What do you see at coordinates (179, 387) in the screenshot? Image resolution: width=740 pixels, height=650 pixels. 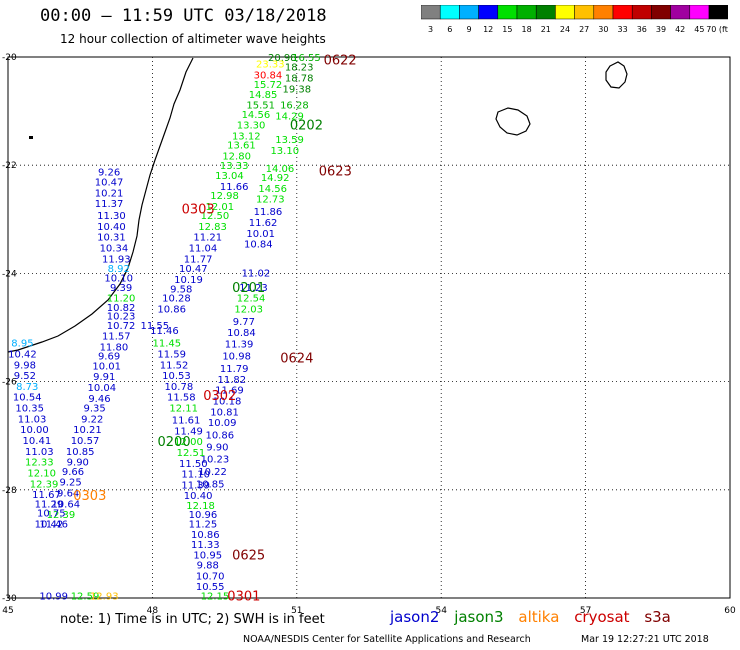 I see `wave-height-value: 10.78` at bounding box center [179, 387].